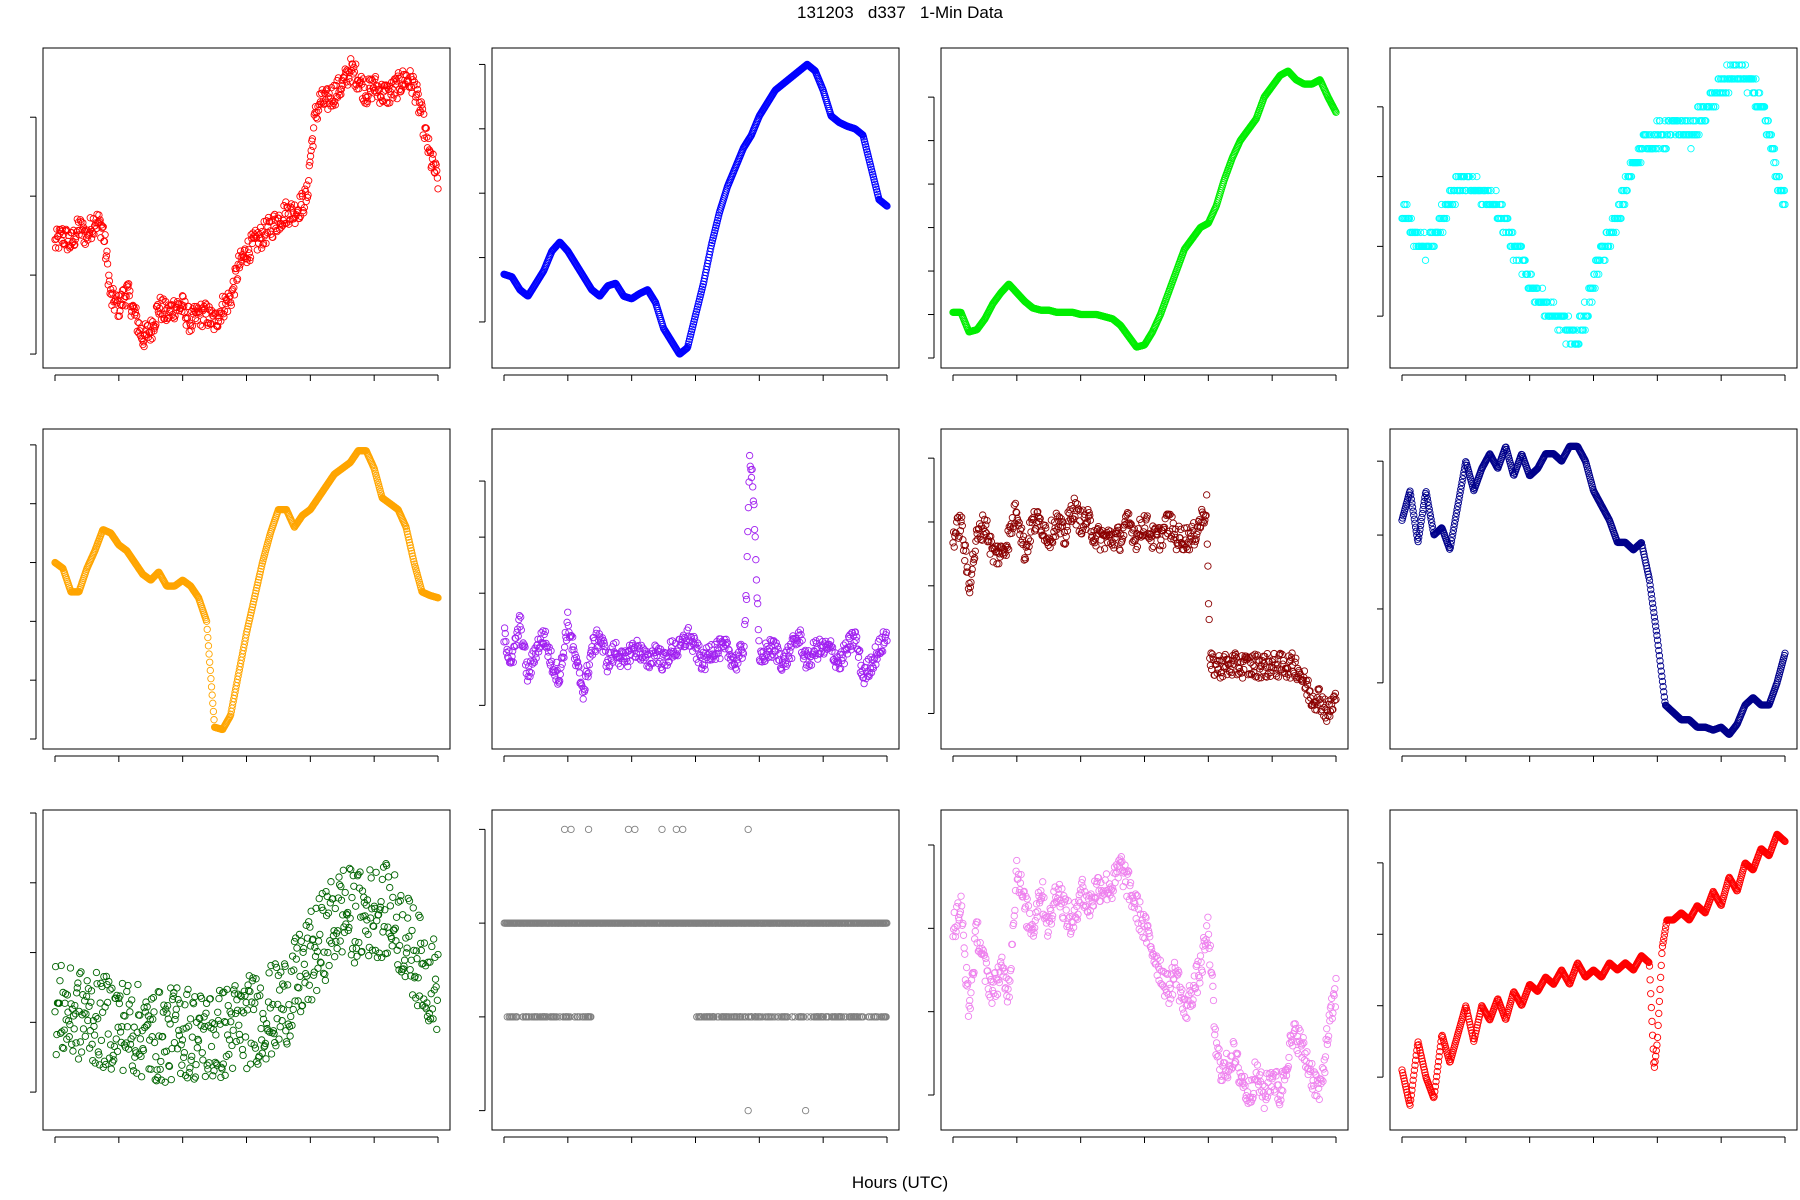 The height and width of the screenshot is (1200, 1800). Describe the element at coordinates (900, 12) in the screenshot. I see `figure-title: 131203 d337 1-Min Data` at that location.